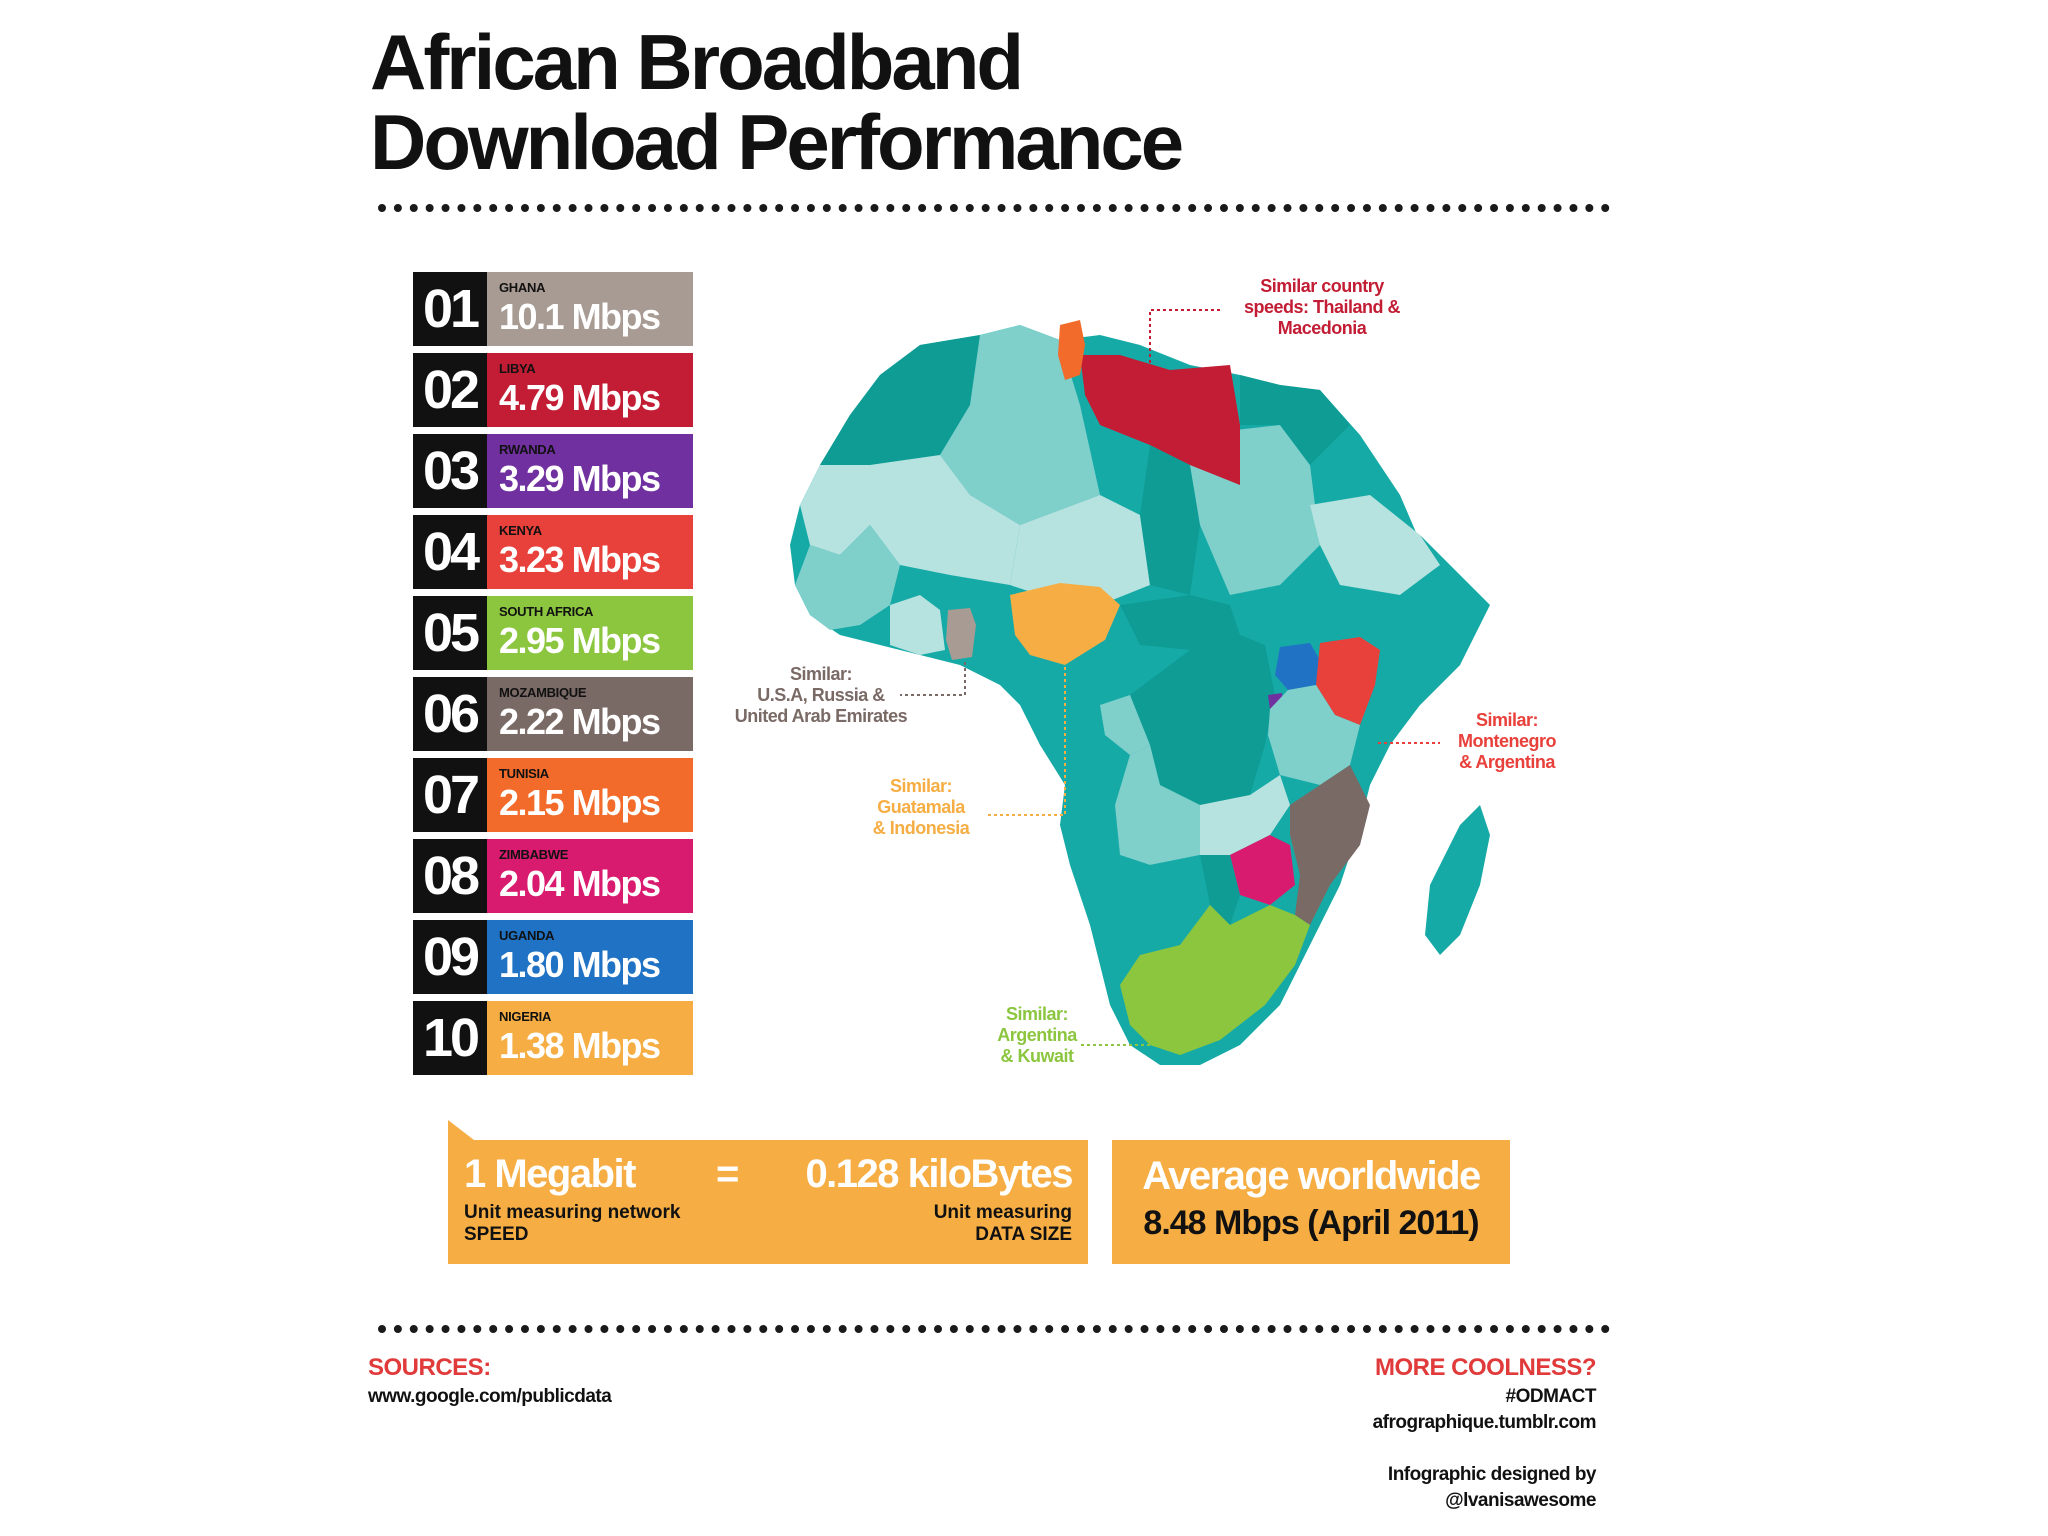 The width and height of the screenshot is (2048, 1536). What do you see at coordinates (994, 208) in the screenshot?
I see `top-divider` at bounding box center [994, 208].